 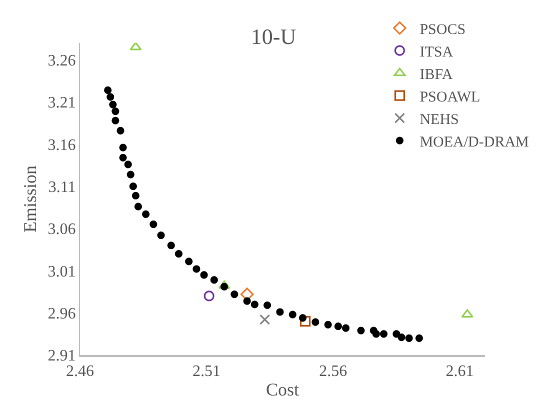 I want to click on y-tick-label: 3.16, so click(x=62, y=145).